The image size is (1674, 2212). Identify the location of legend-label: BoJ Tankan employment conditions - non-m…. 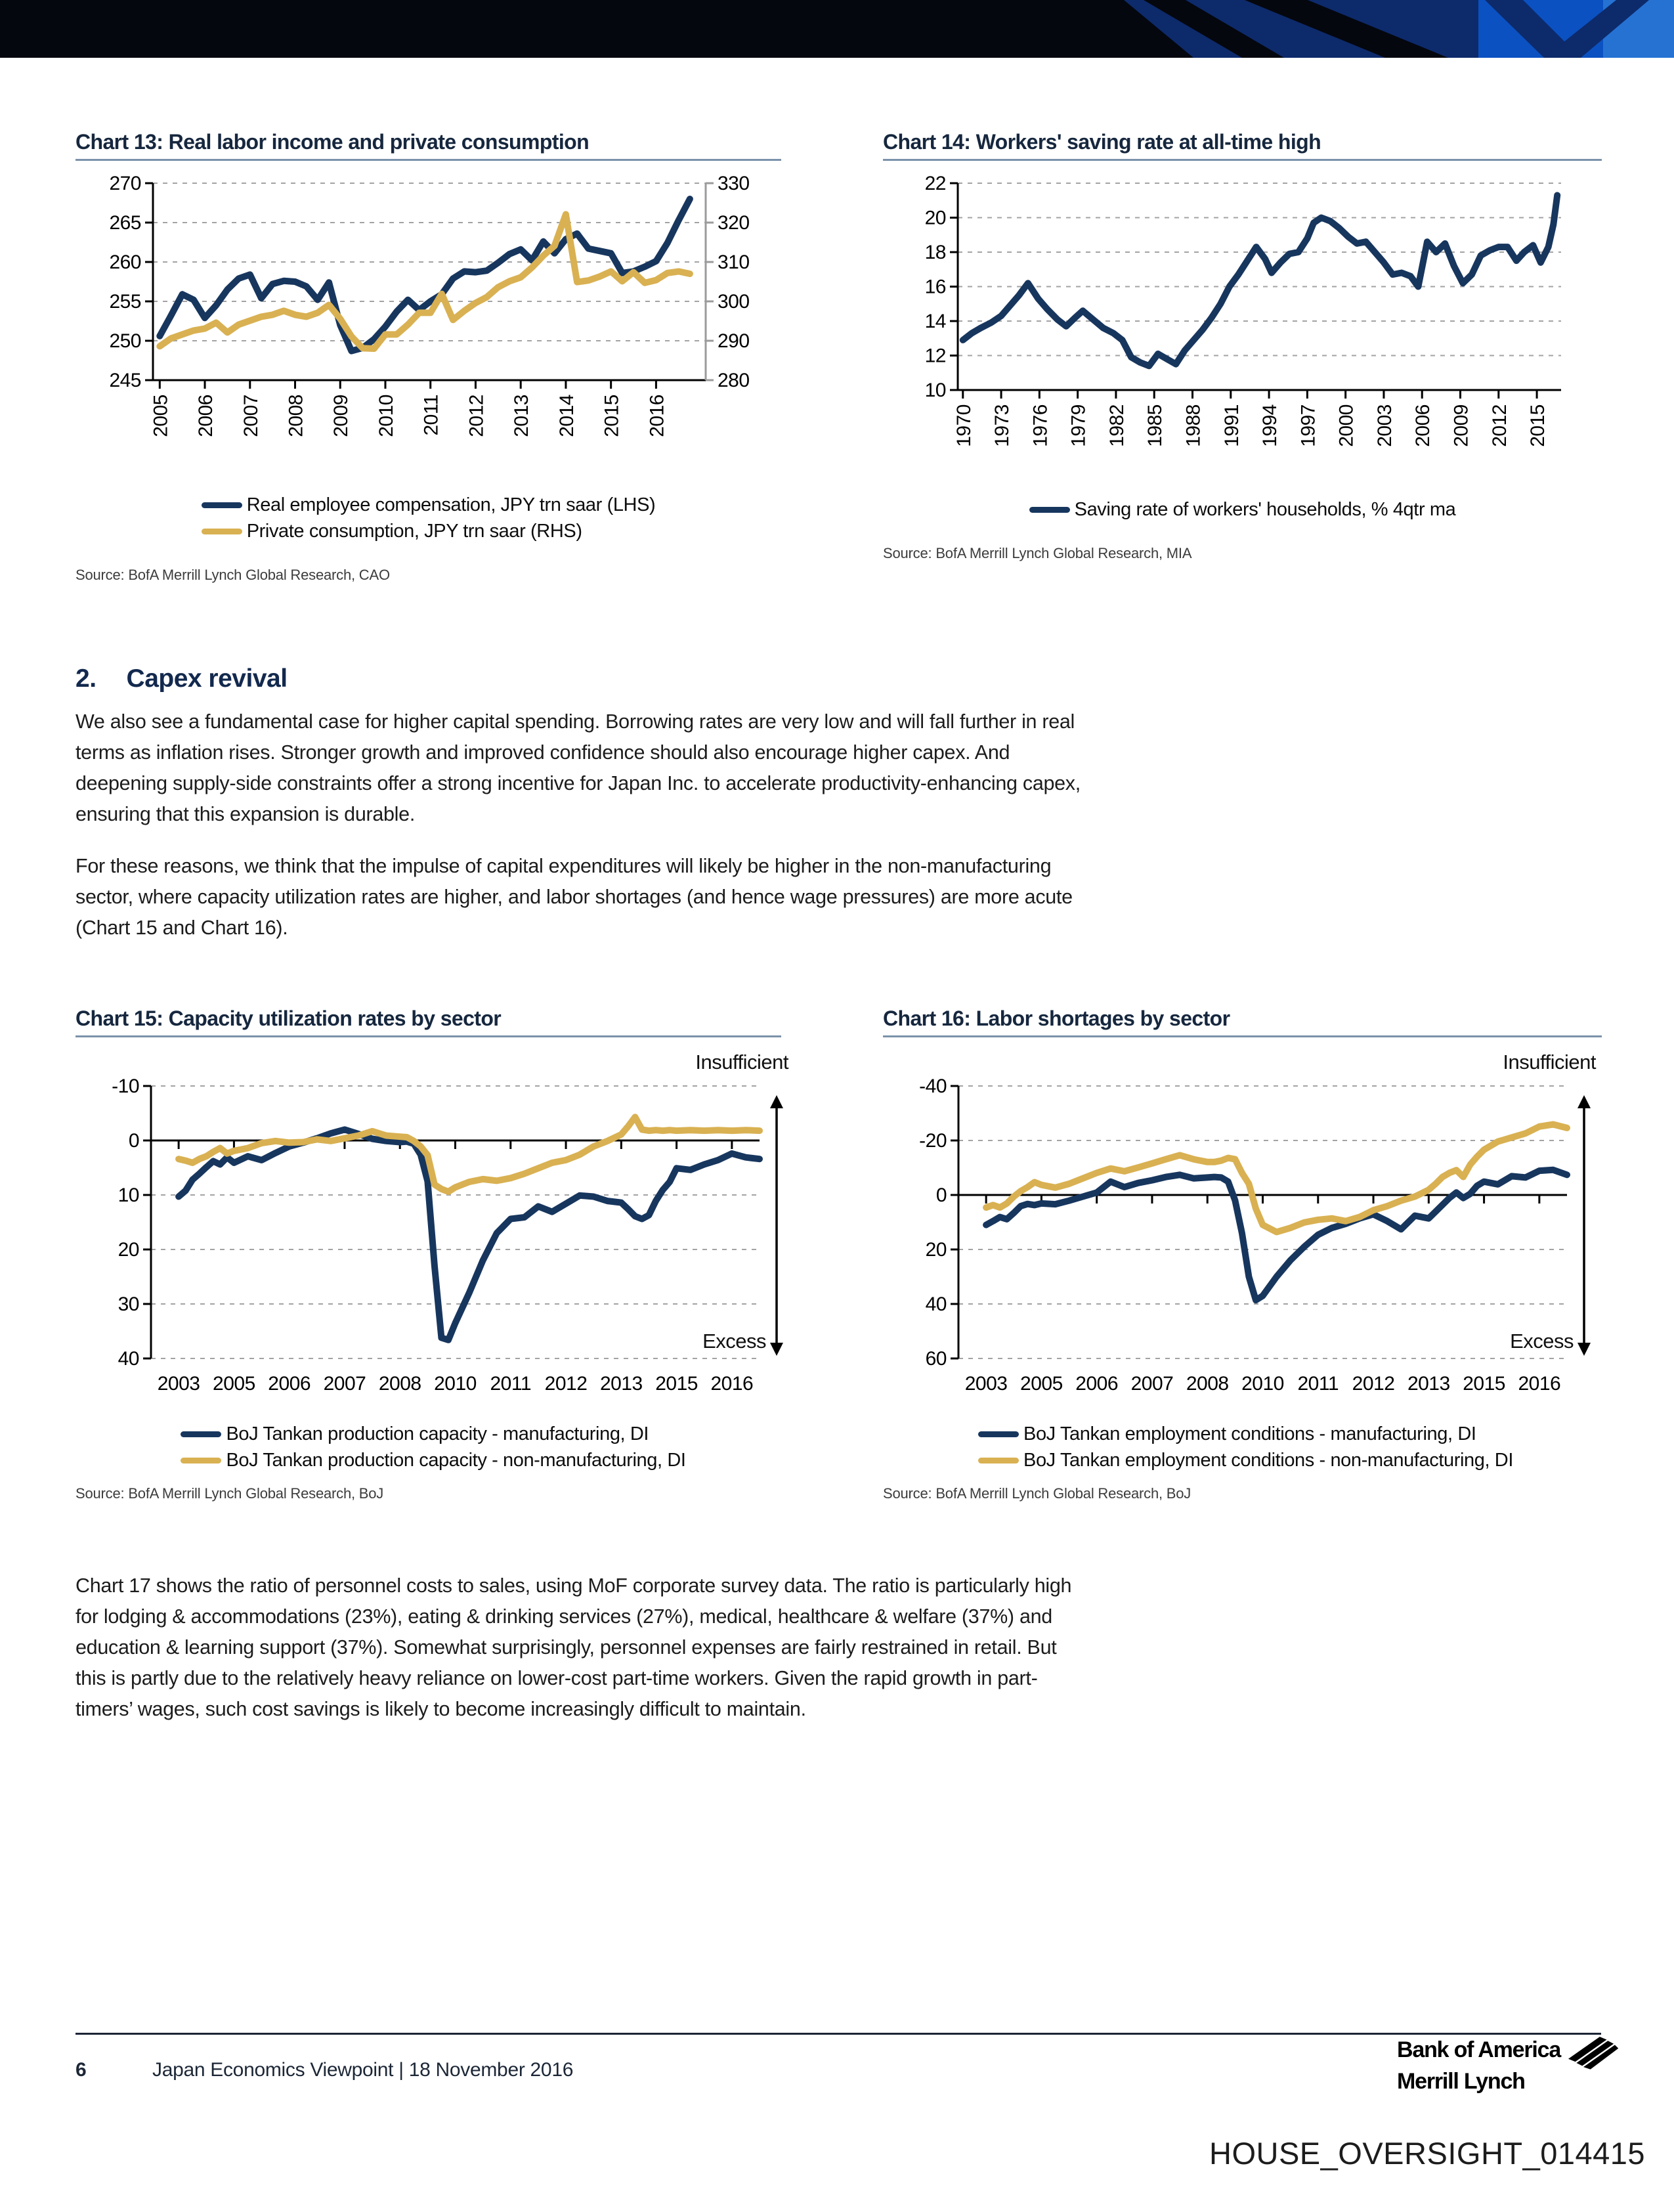
(1268, 1460).